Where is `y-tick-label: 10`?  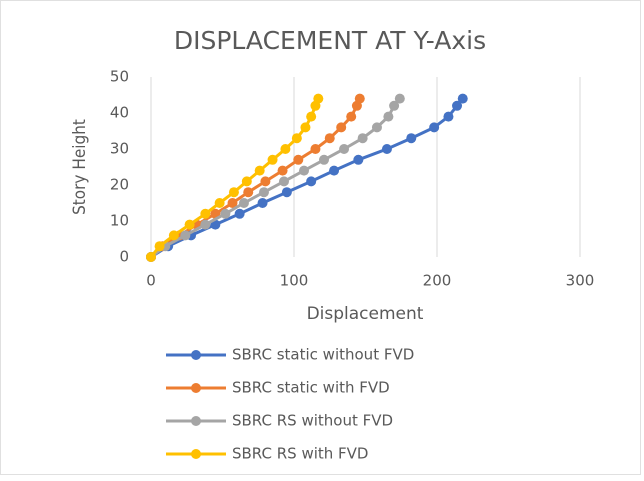 y-tick-label: 10 is located at coordinates (119, 221).